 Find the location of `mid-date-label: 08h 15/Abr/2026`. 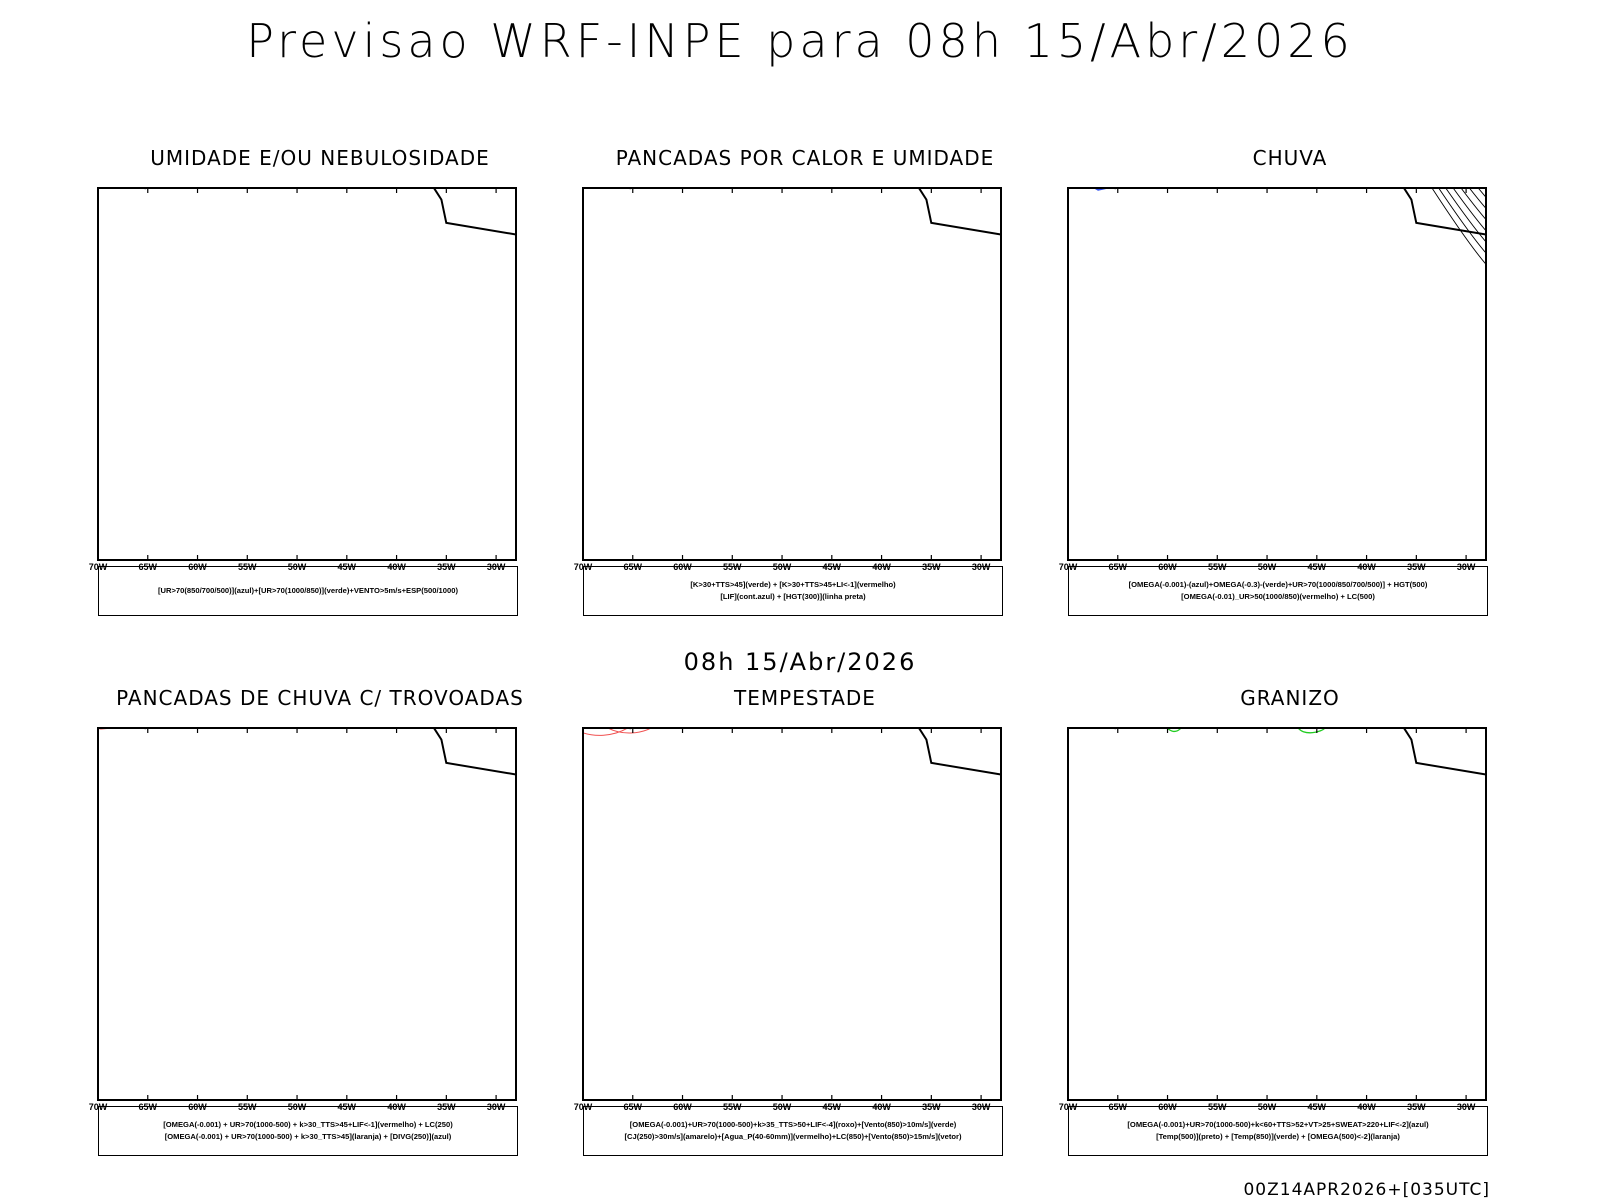

mid-date-label: 08h 15/Abr/2026 is located at coordinates (800, 662).